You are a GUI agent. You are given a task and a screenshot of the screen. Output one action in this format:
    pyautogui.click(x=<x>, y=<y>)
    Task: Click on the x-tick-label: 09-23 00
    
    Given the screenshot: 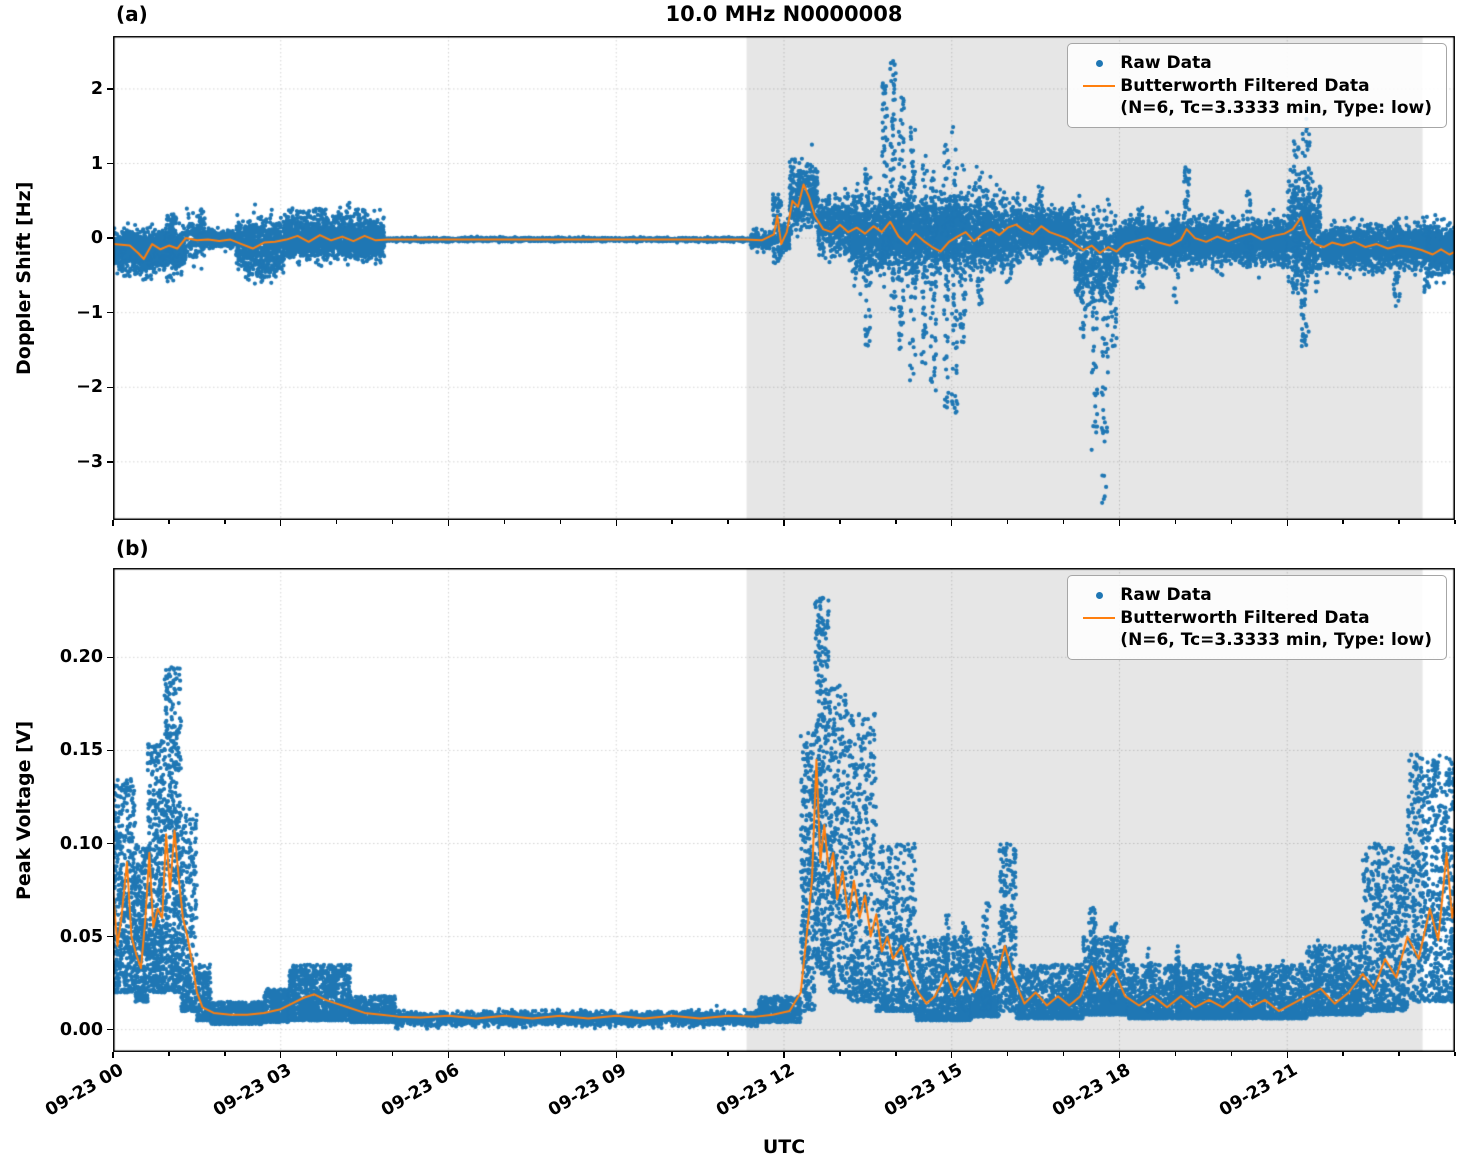 What is the action you would take?
    pyautogui.click(x=84, y=1090)
    